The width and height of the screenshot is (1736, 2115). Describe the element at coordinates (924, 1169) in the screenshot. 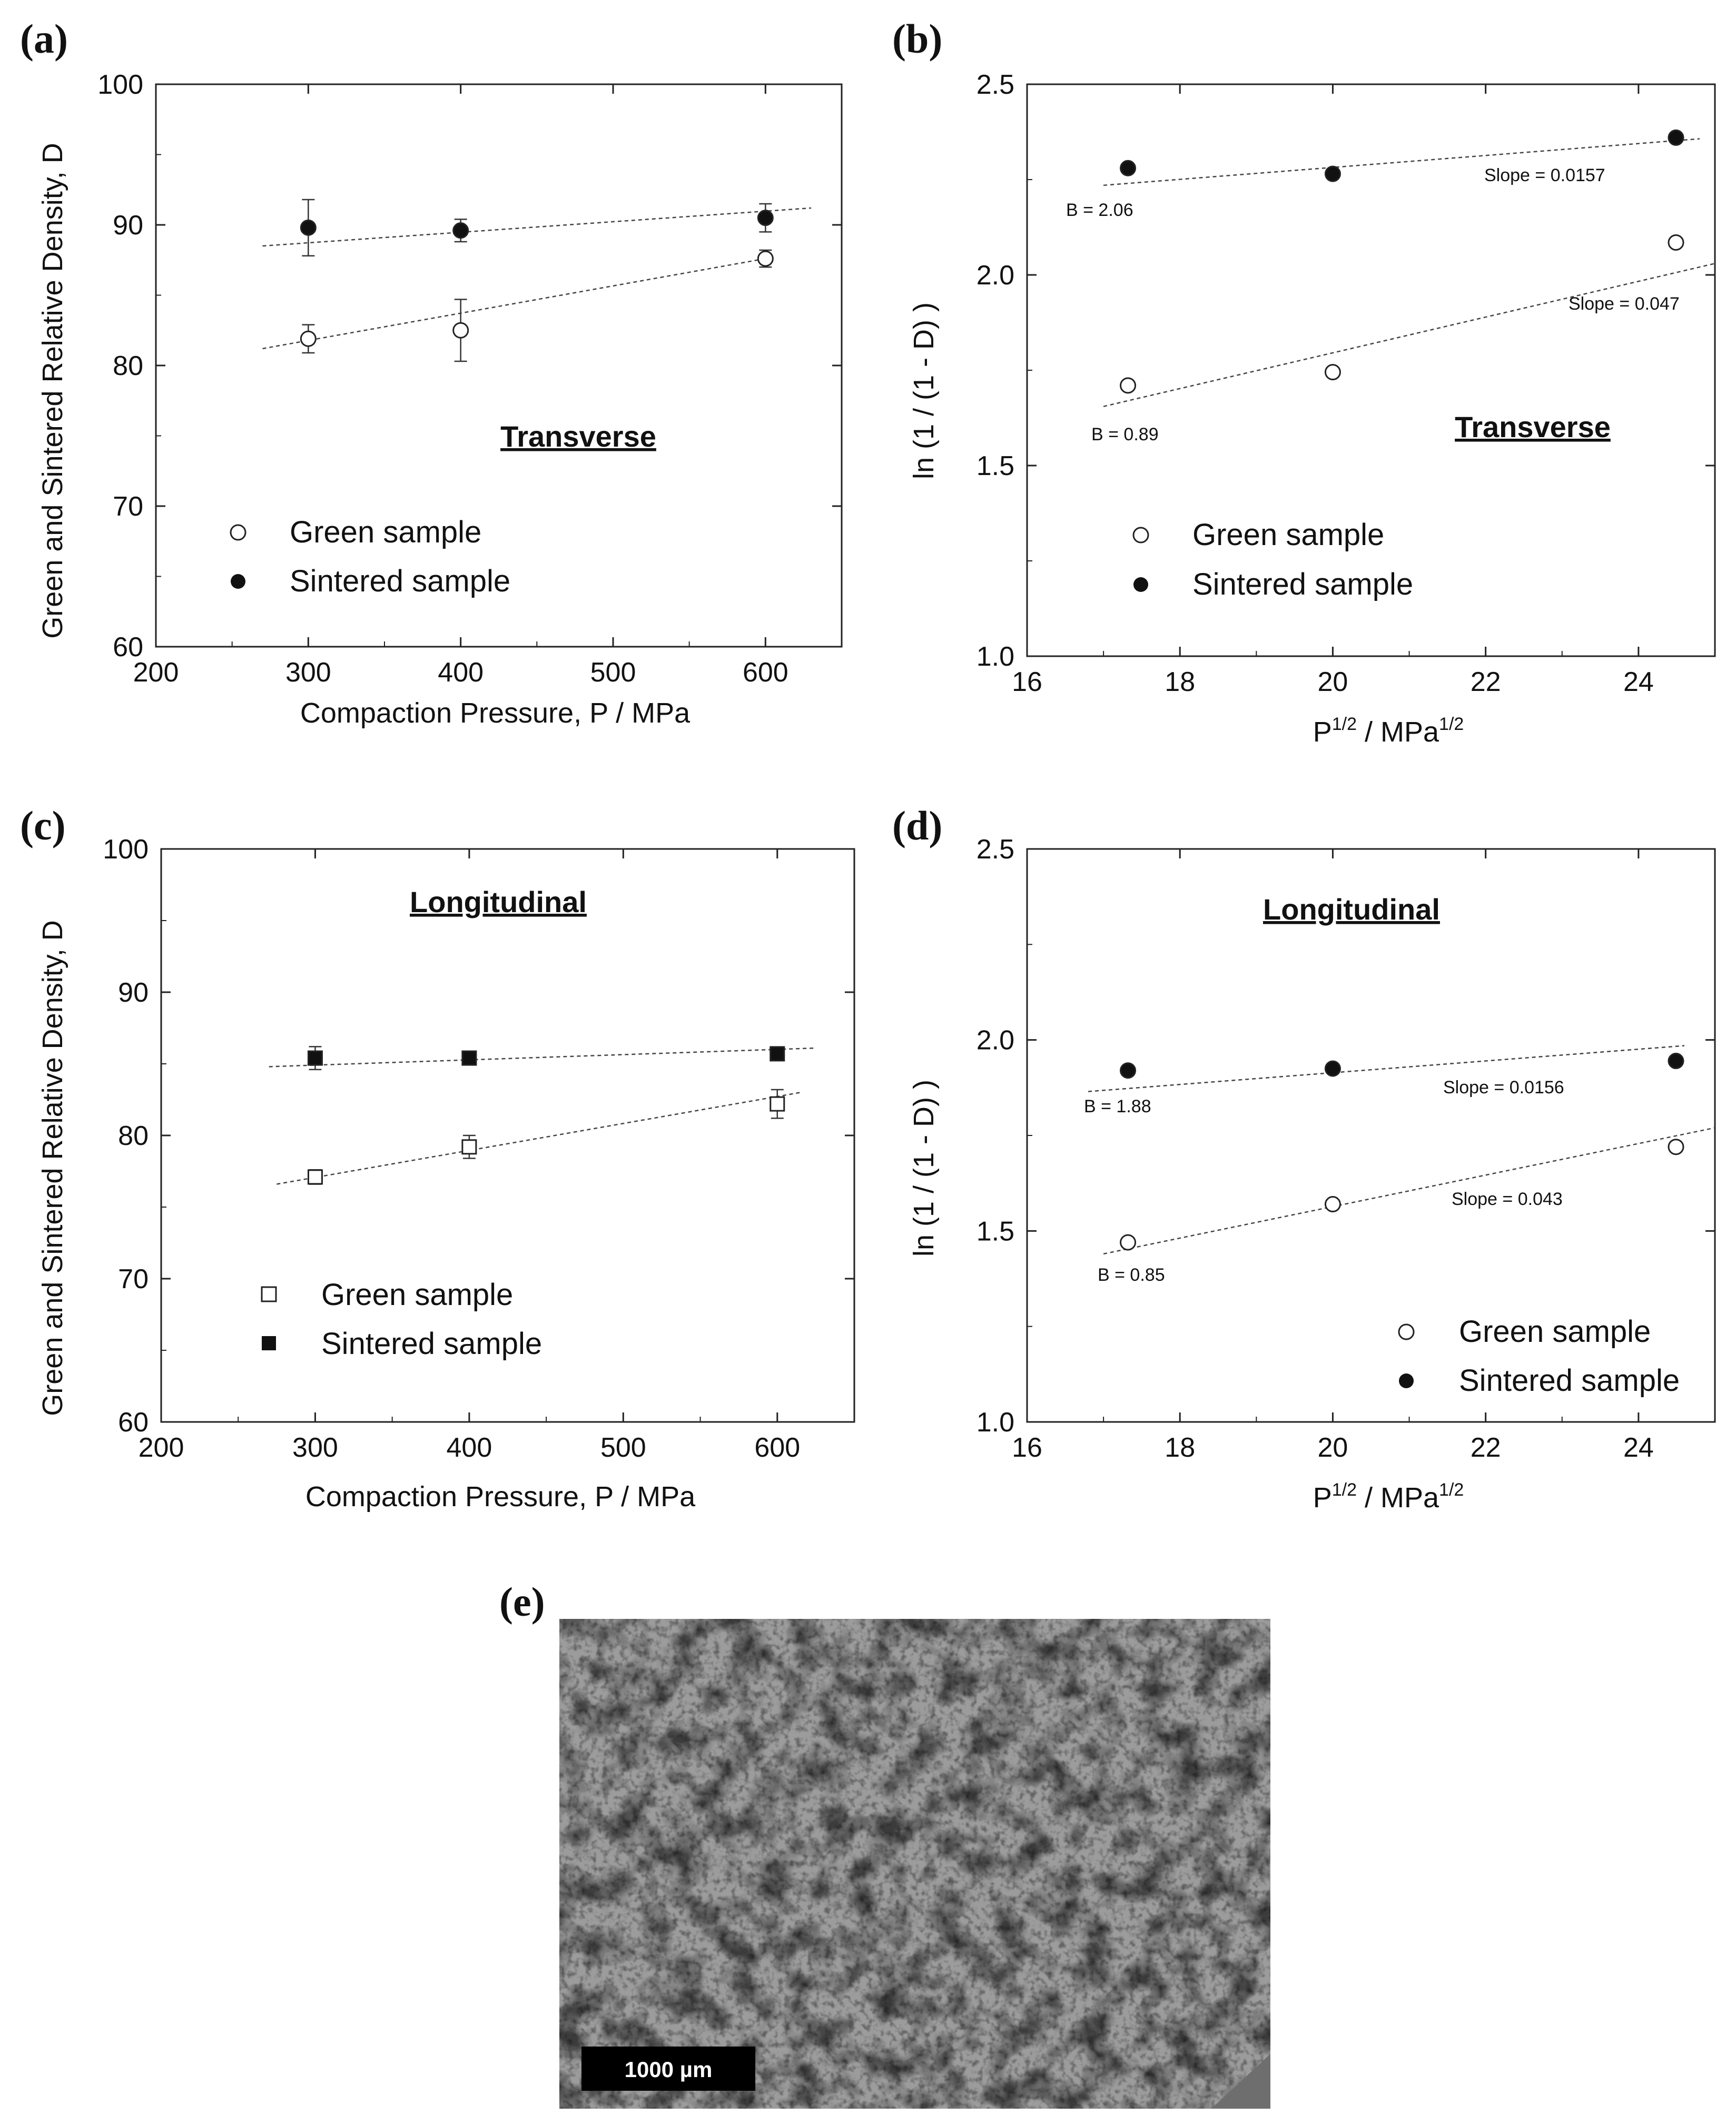

I see `panel-d-ylabel: ln (1 / (1 - D) )` at that location.